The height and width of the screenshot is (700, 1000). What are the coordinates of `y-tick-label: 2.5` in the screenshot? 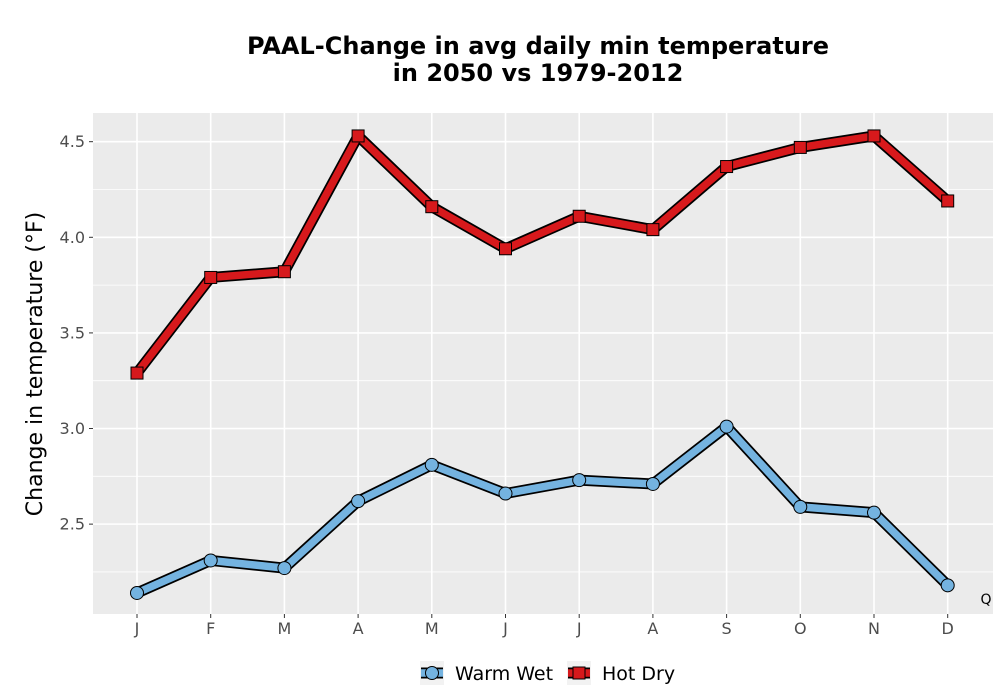 It's located at (72, 524).